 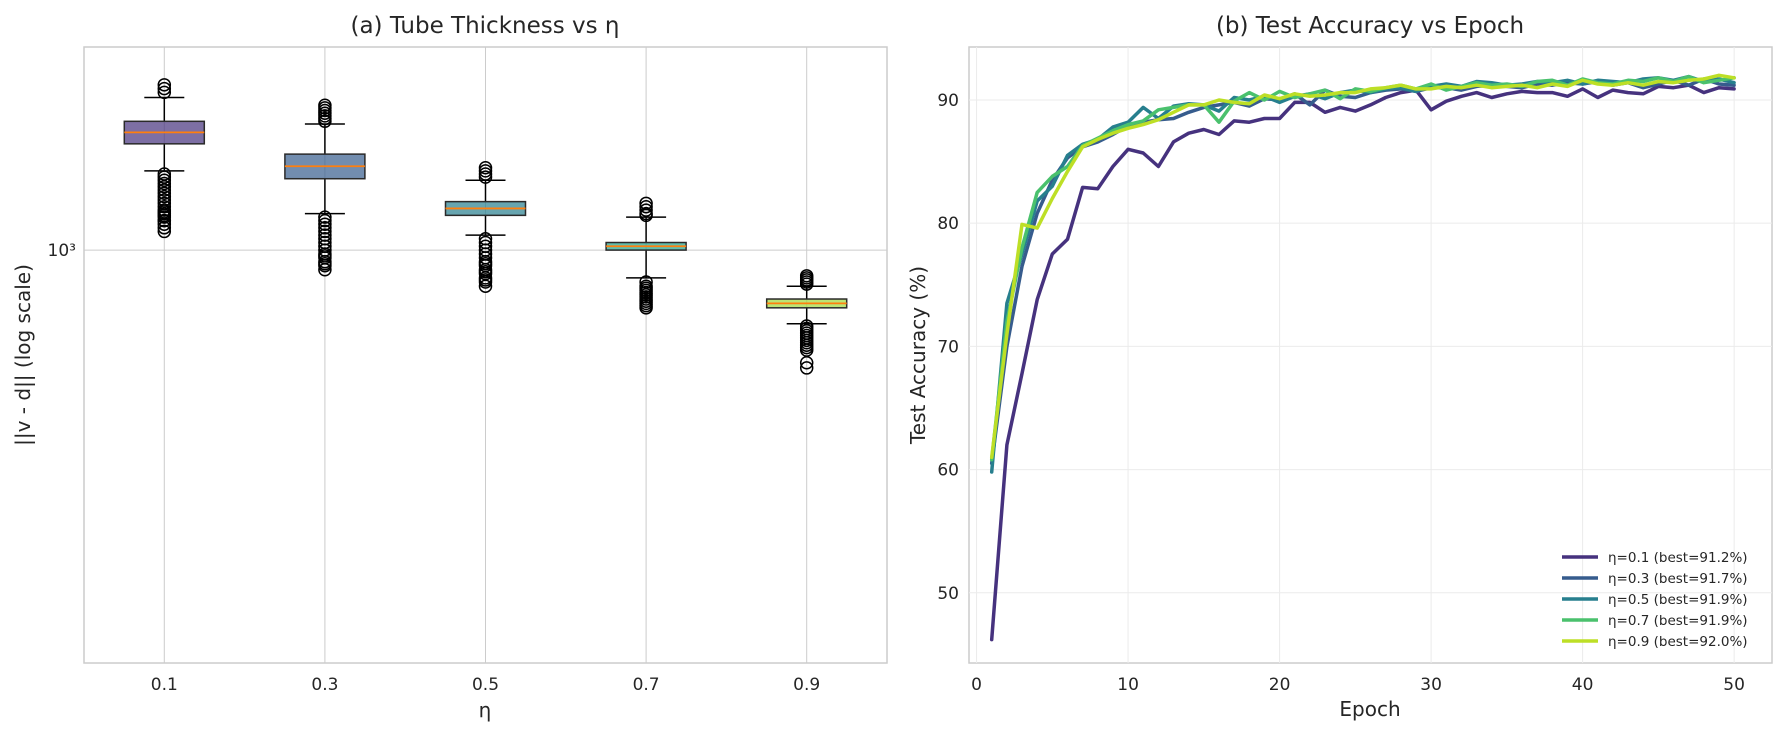 What do you see at coordinates (1734, 685) in the screenshot?
I see `x-tick-label: 50` at bounding box center [1734, 685].